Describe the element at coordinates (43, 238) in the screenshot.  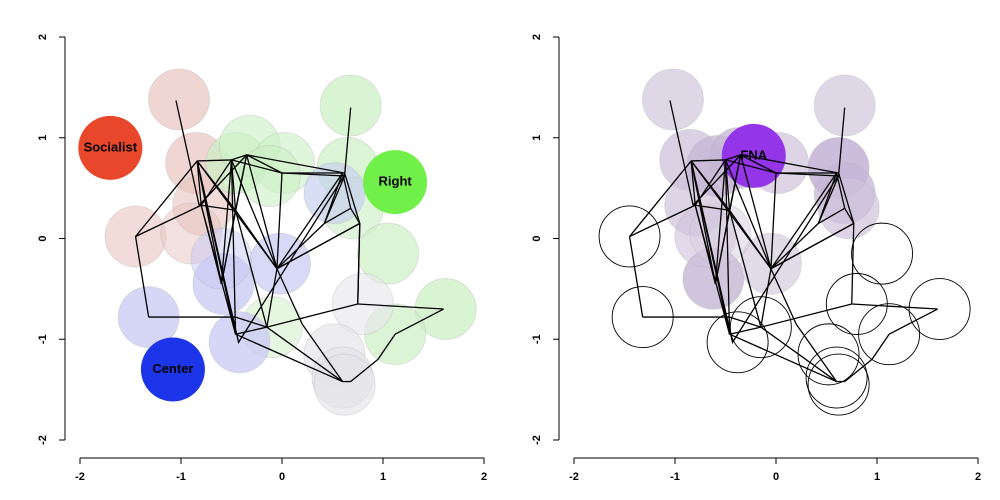
I see `y-tick-label: 0` at that location.